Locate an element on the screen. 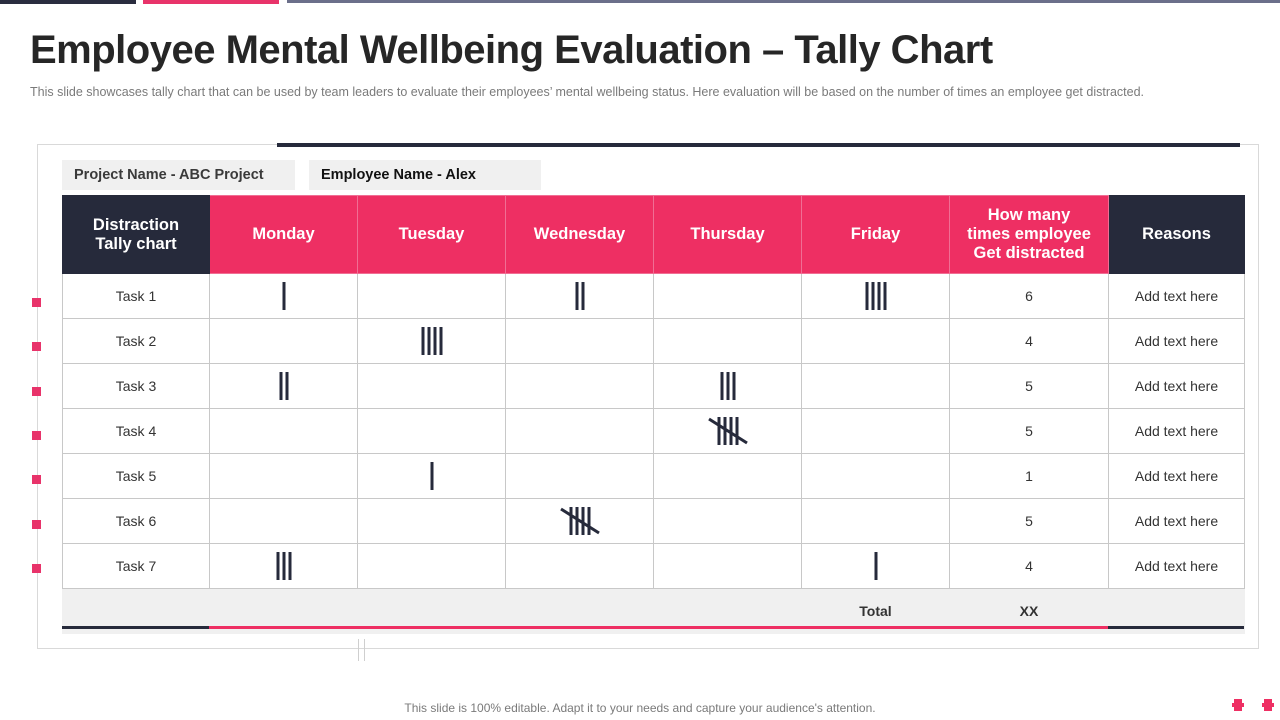 The image size is (1280, 720). header-distraction-tally: Distraction Tally chart is located at coordinates (136, 234).